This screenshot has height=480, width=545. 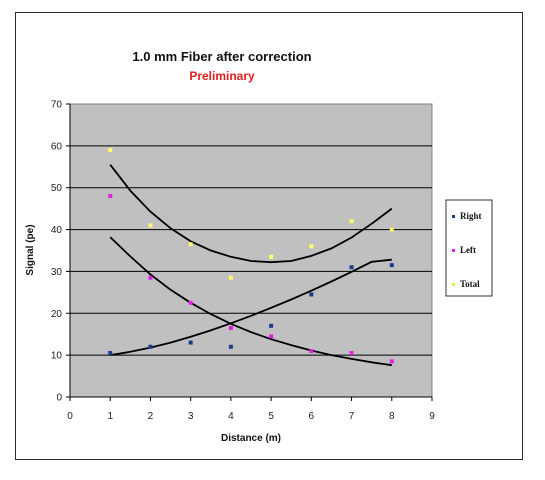 I want to click on y-tick-label: 0, so click(x=59, y=398).